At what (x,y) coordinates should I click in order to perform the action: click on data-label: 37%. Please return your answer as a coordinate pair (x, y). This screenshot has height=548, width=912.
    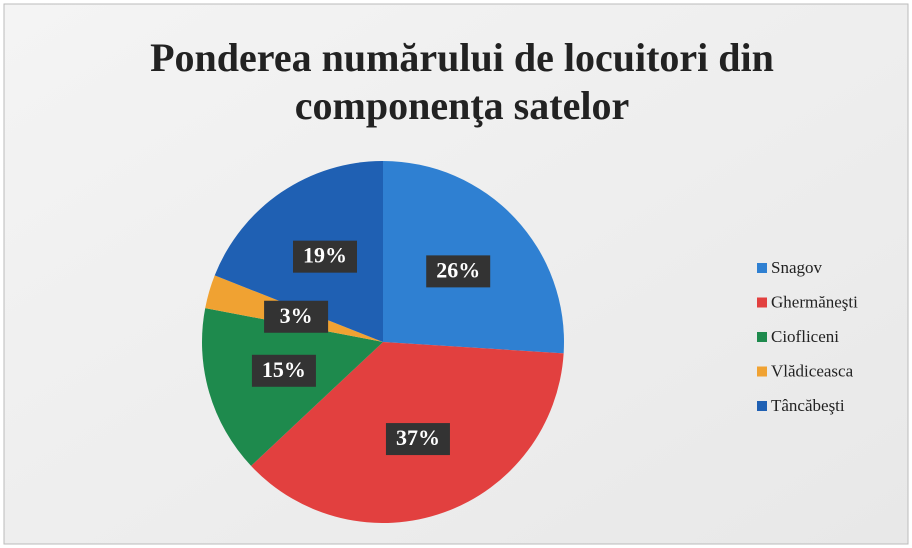
    Looking at the image, I should click on (418, 437).